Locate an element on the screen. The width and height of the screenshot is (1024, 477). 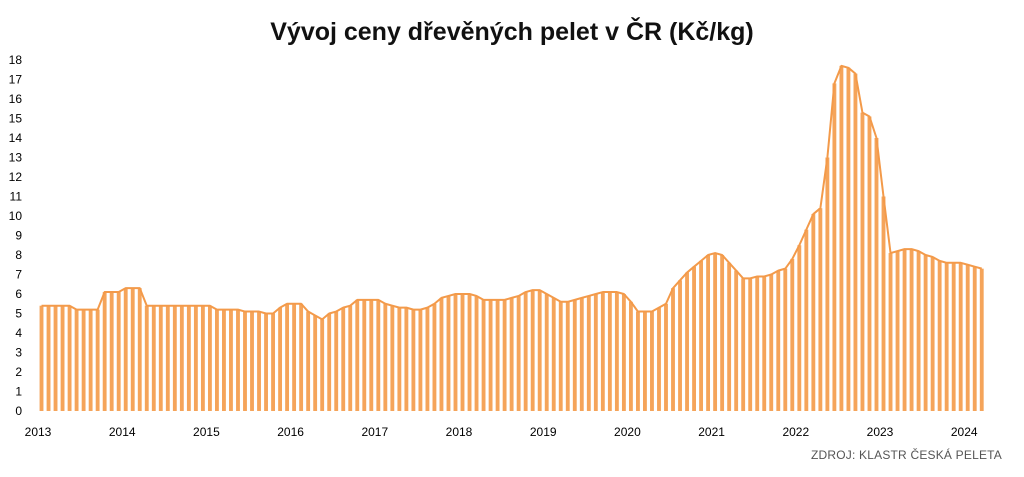
x-tick-label: 2022 is located at coordinates (795, 432).